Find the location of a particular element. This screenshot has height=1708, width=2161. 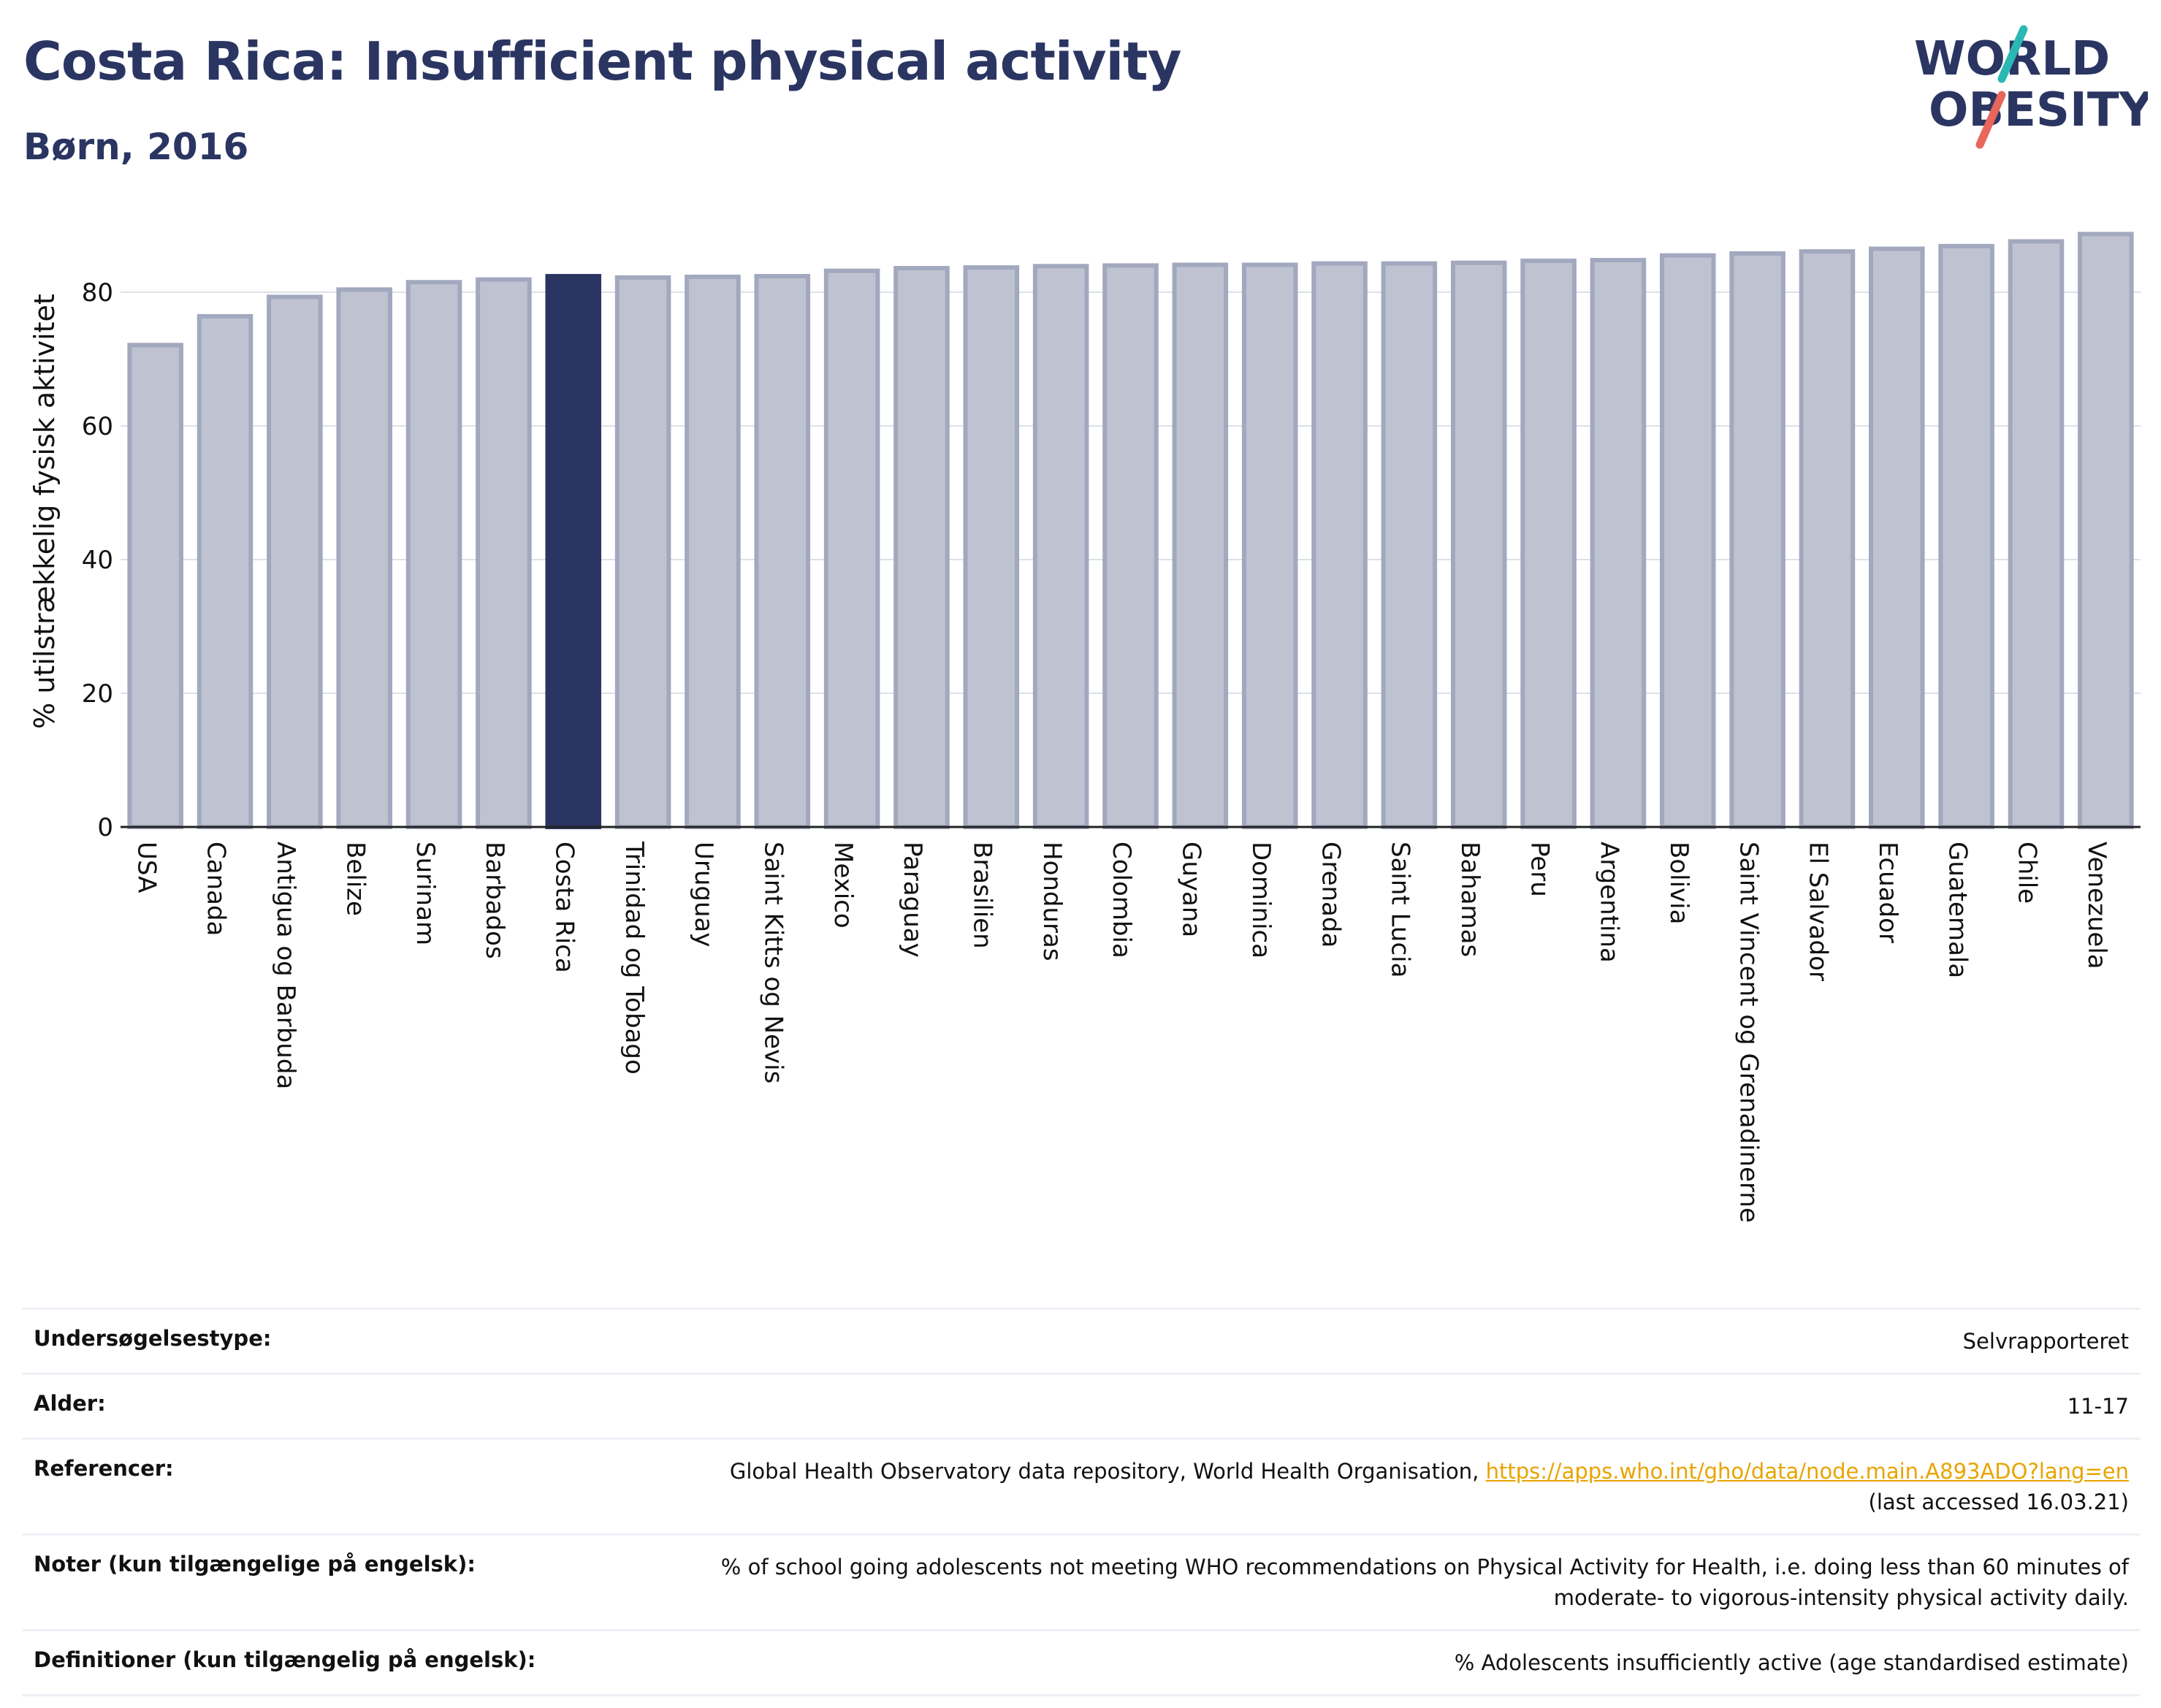

x-tick-label: Argentina is located at coordinates (1609, 903).